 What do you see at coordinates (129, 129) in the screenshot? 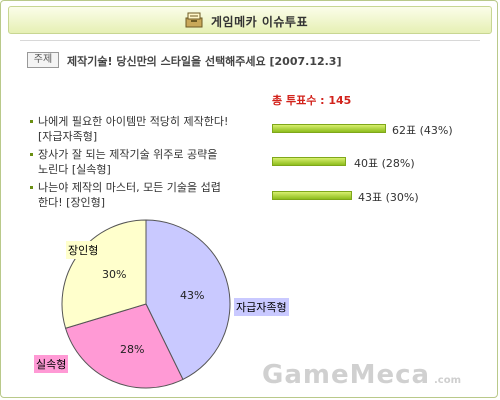
I see `poll-option-1: 나에게 필요한 아이템만 적당히 제작한다! [자급자족형]` at bounding box center [129, 129].